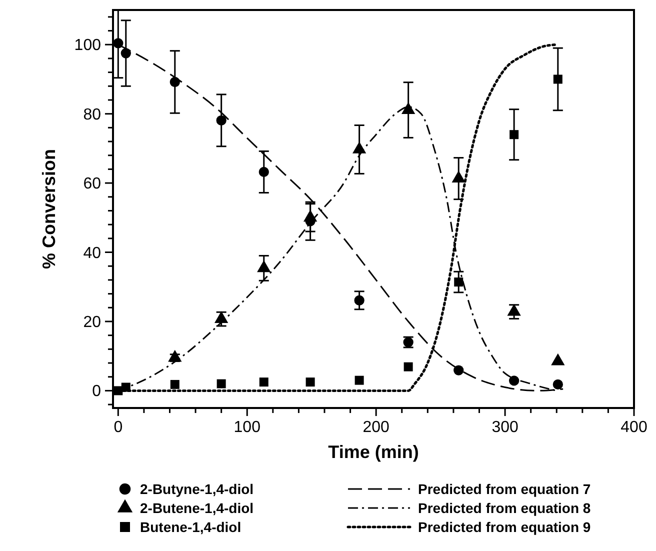  Describe the element at coordinates (505, 427) in the screenshot. I see `x-tick-label: 300` at that location.